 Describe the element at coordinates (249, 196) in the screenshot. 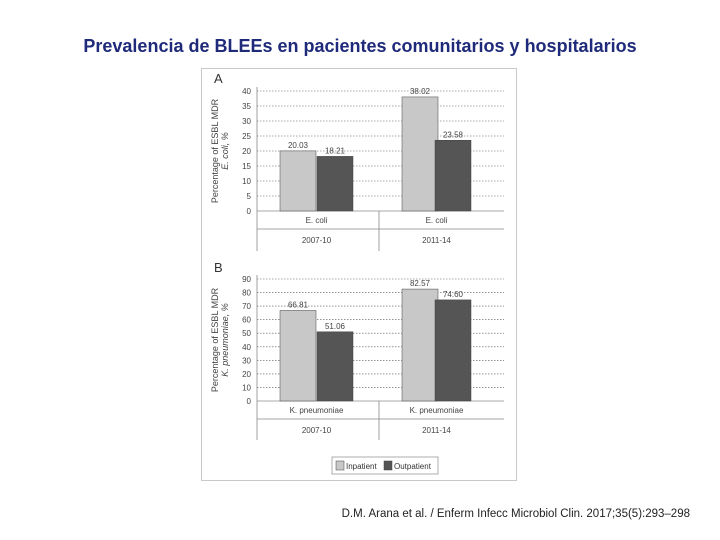

I see `panel-a-ytick-label: 5` at that location.